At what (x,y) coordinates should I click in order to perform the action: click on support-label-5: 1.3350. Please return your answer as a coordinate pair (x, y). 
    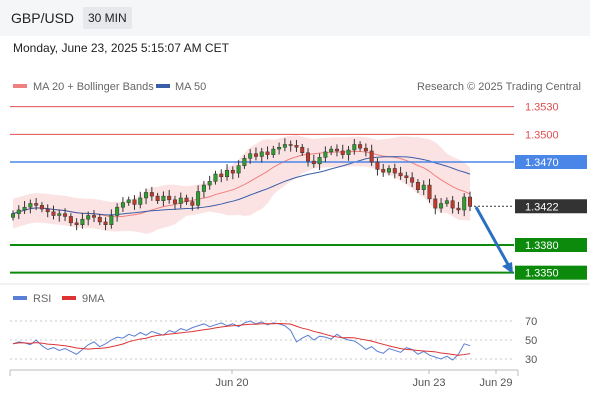
    Looking at the image, I should click on (542, 274).